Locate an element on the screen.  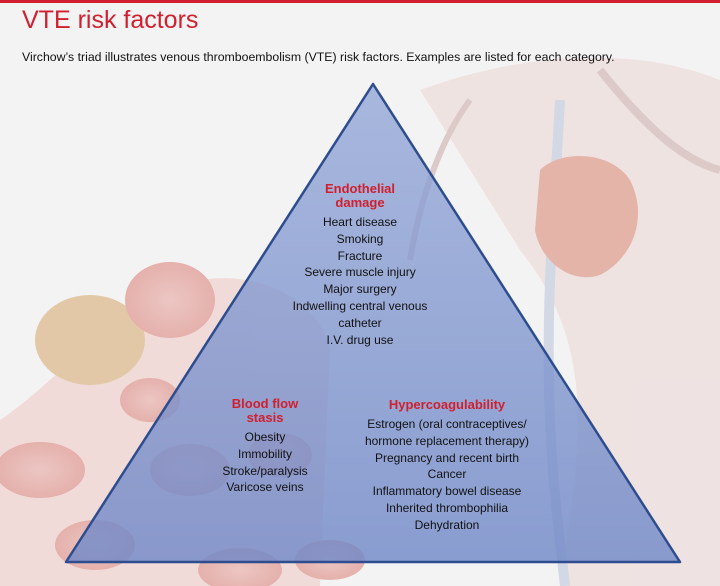
risk-factor: Fracture is located at coordinates (360, 255).